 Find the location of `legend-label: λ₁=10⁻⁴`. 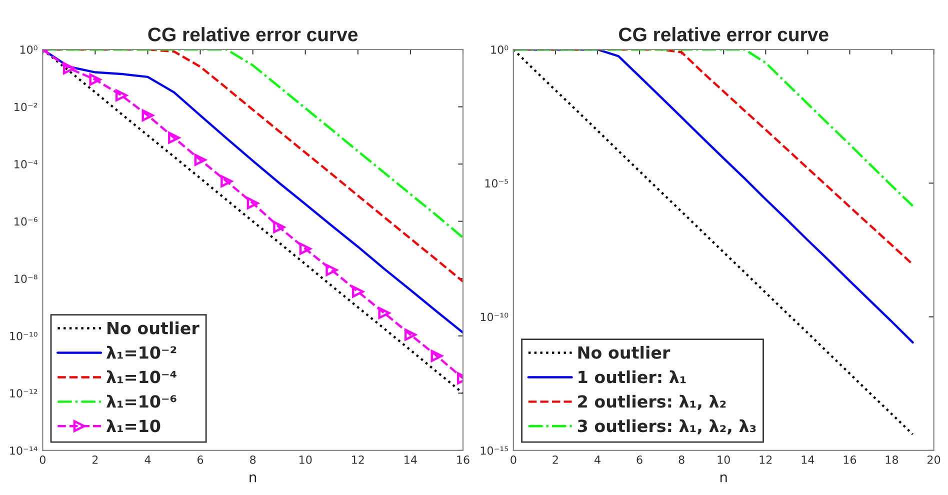

legend-label: λ₁=10⁻⁴ is located at coordinates (141, 377).